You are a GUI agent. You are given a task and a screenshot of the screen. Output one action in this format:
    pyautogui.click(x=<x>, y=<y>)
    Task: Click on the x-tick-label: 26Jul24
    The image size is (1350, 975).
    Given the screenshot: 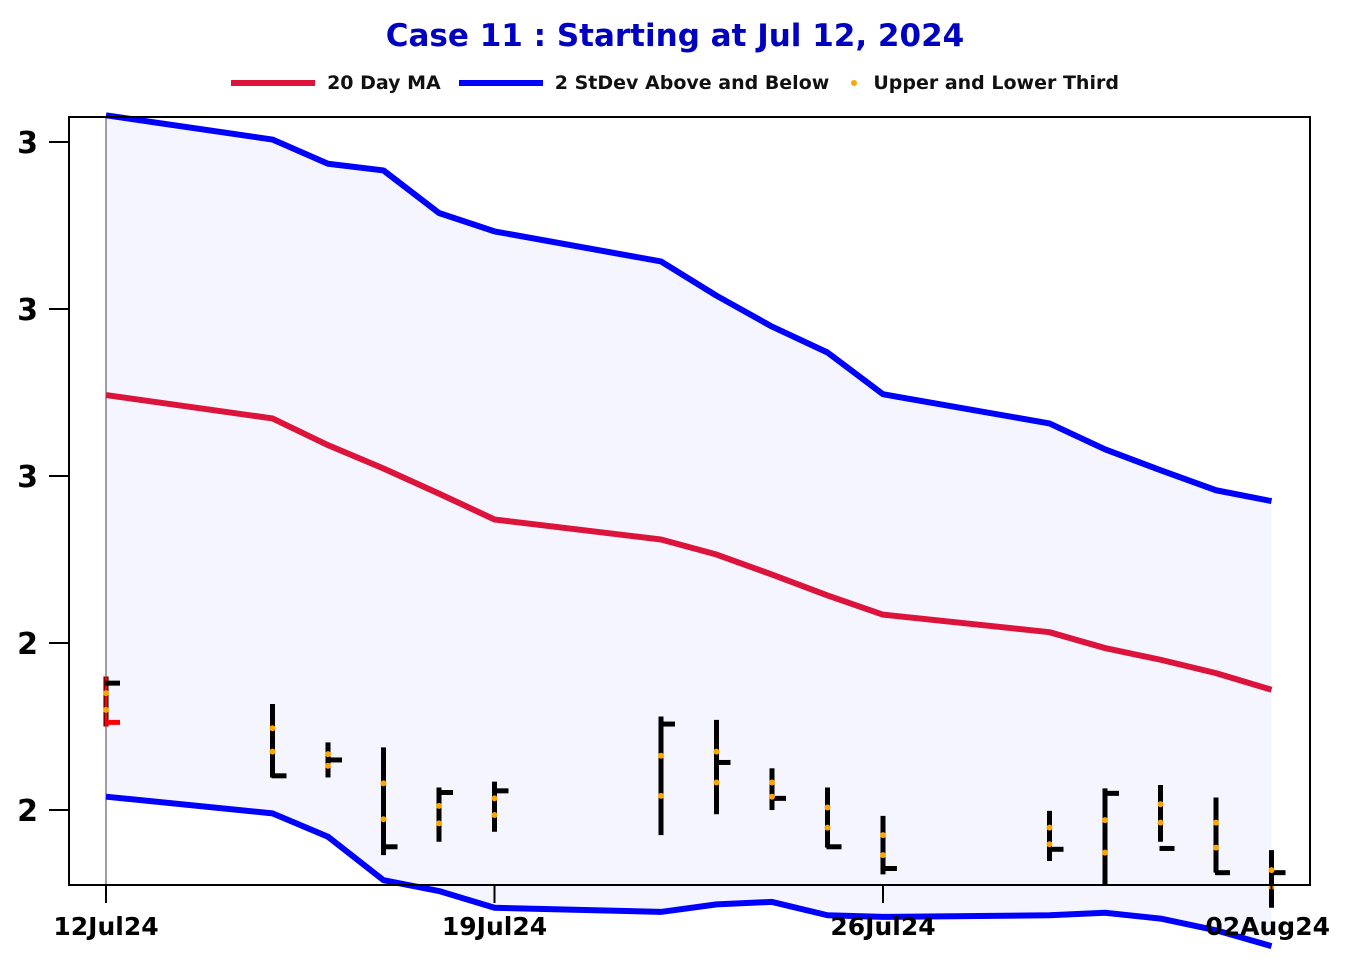 What is the action you would take?
    pyautogui.click(x=882, y=926)
    